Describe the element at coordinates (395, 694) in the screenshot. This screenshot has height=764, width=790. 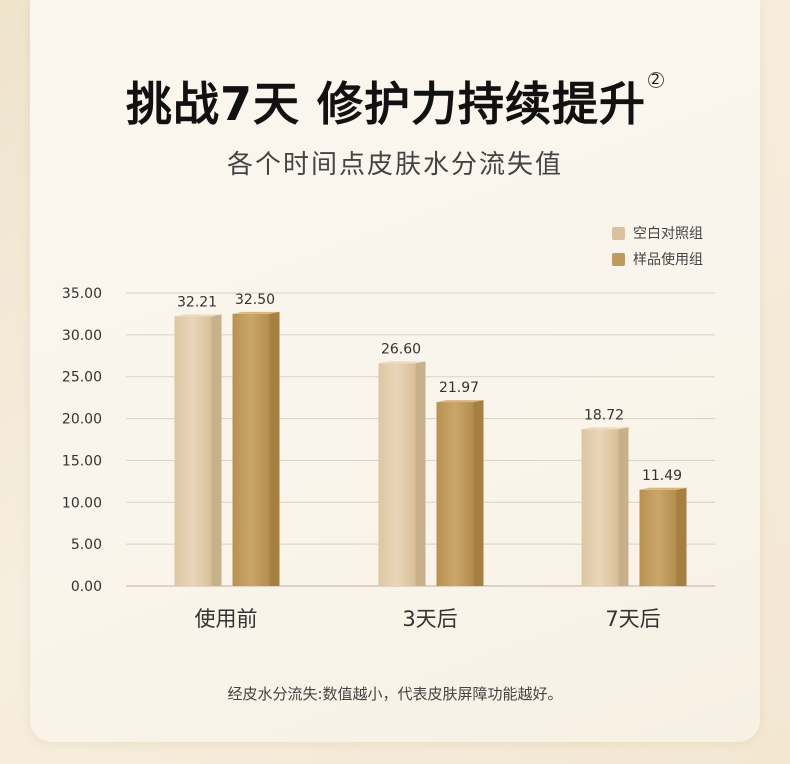
I see `footnote: 经皮水分流失:数值越小，代表皮肤屏障功能越好。` at that location.